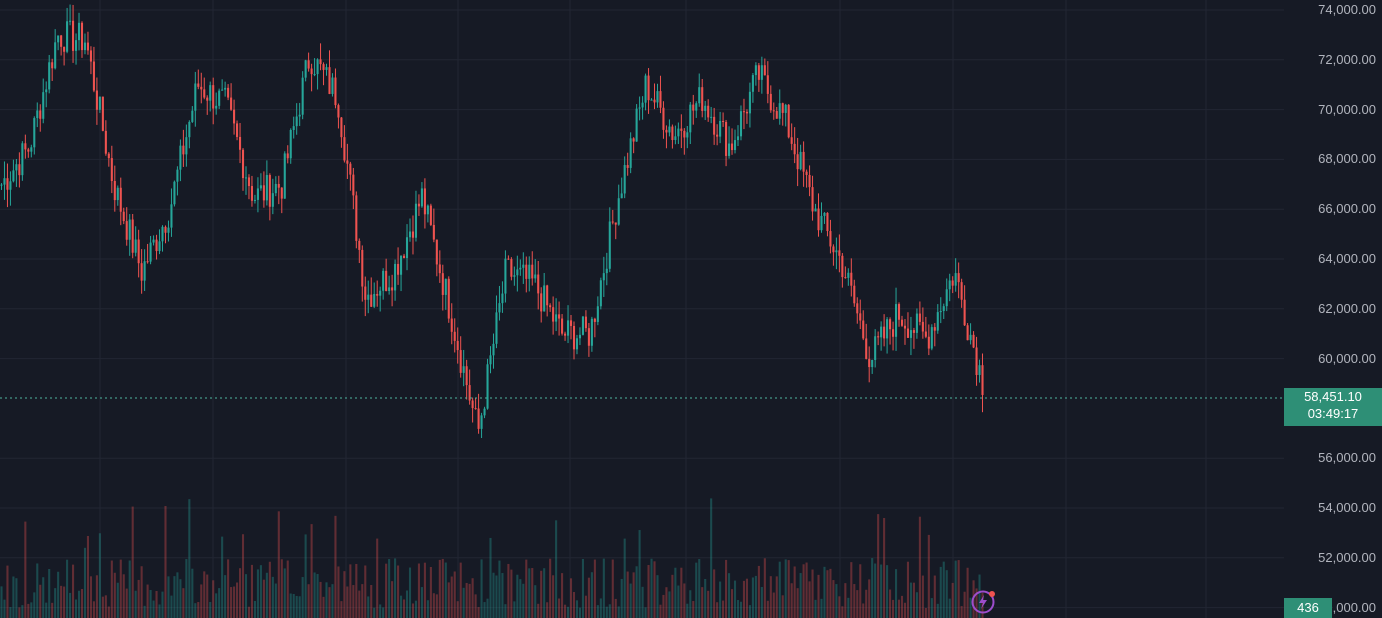 Image resolution: width=1382 pixels, height=618 pixels. What do you see at coordinates (1347, 109) in the screenshot?
I see `price-tick-label: 70,000.00` at bounding box center [1347, 109].